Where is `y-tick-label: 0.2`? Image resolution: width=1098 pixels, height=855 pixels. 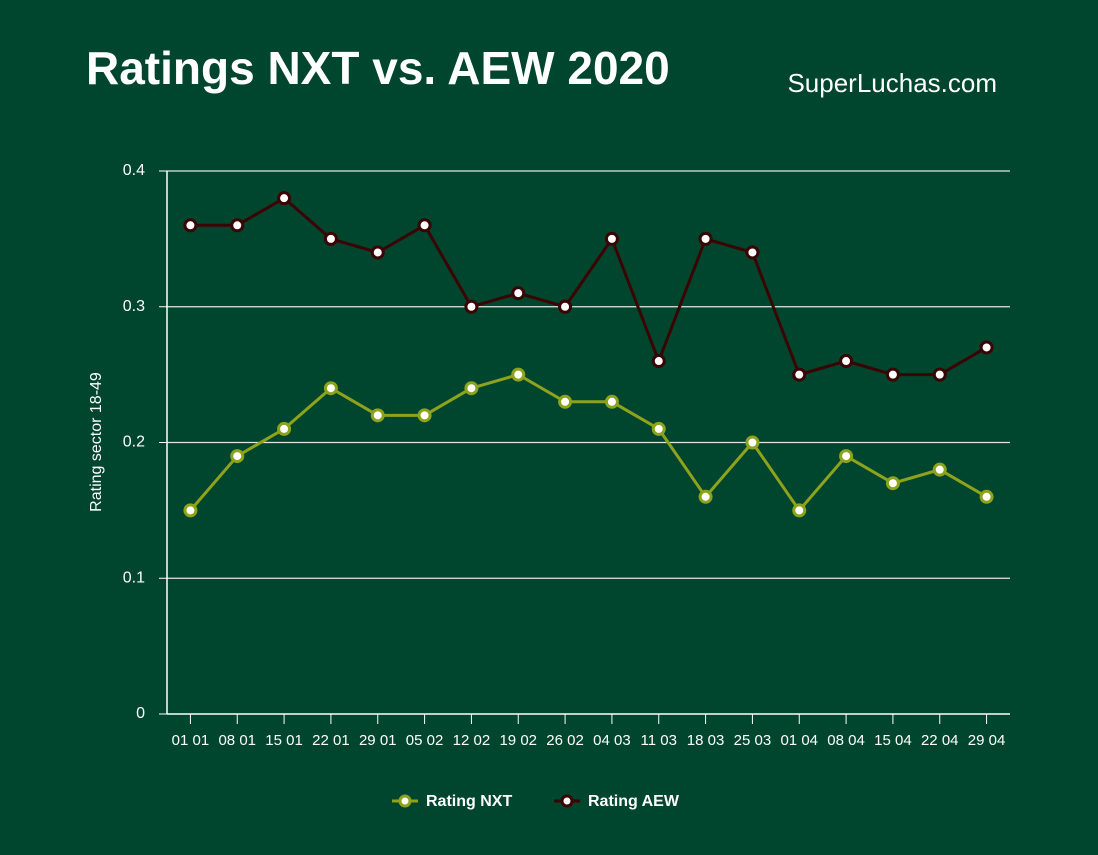 y-tick-label: 0.2 is located at coordinates (134, 442).